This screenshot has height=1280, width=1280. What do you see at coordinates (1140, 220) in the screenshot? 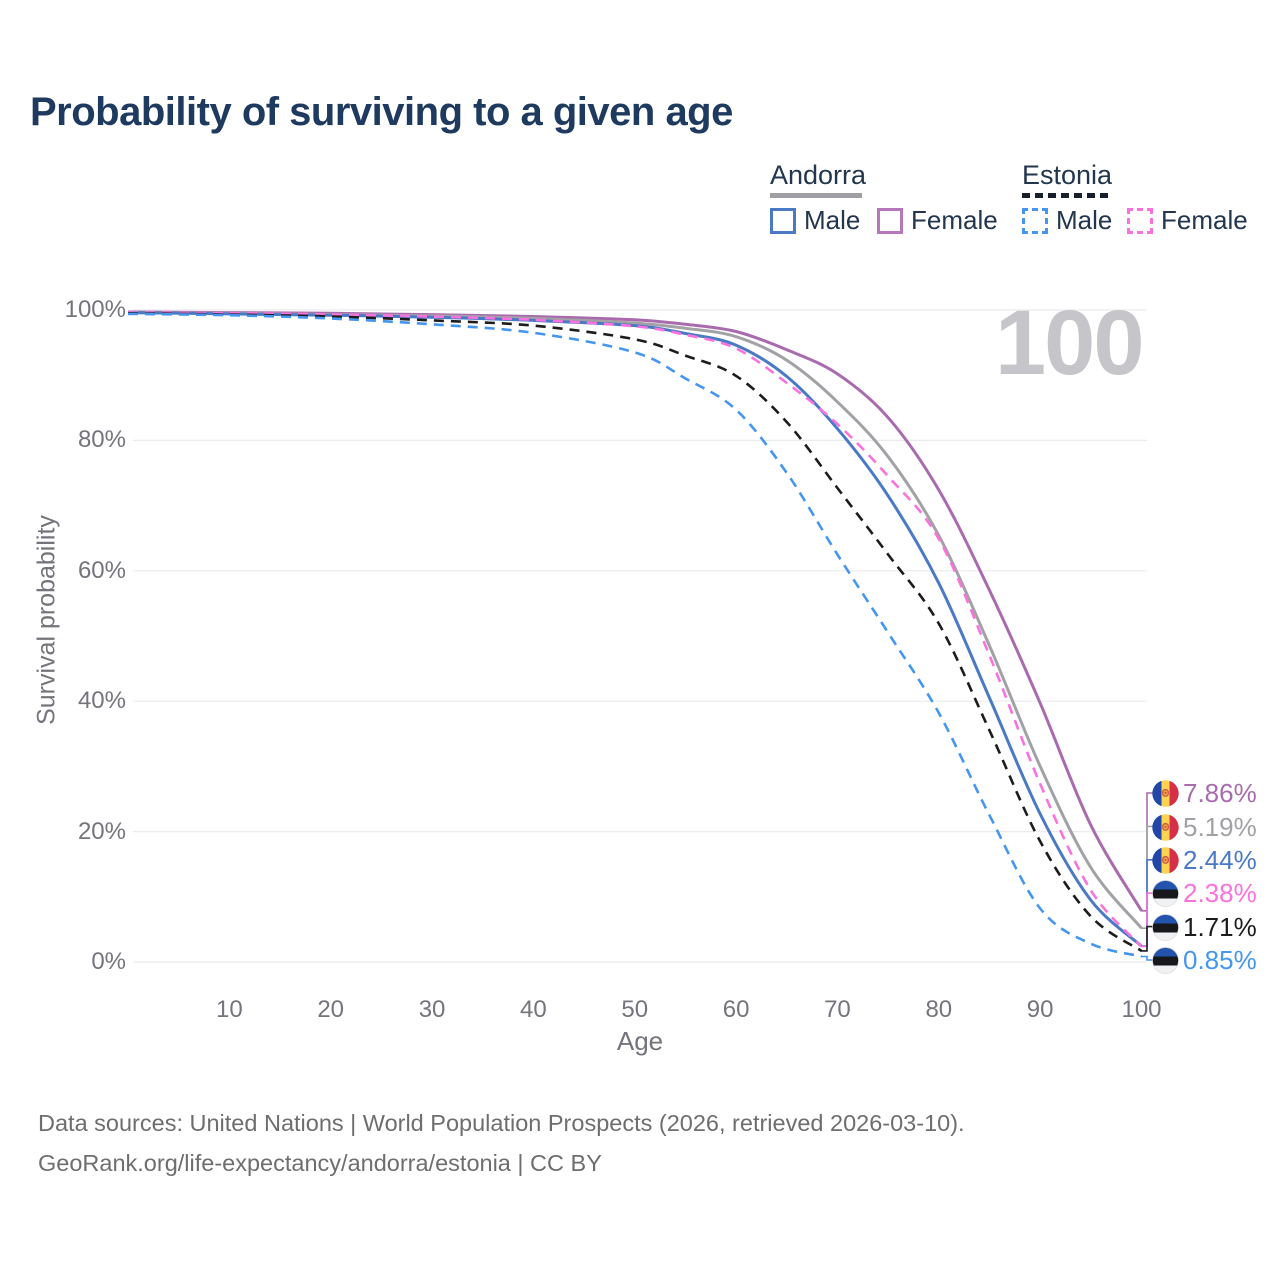
I see `estonia-female-swatch-icon` at bounding box center [1140, 220].